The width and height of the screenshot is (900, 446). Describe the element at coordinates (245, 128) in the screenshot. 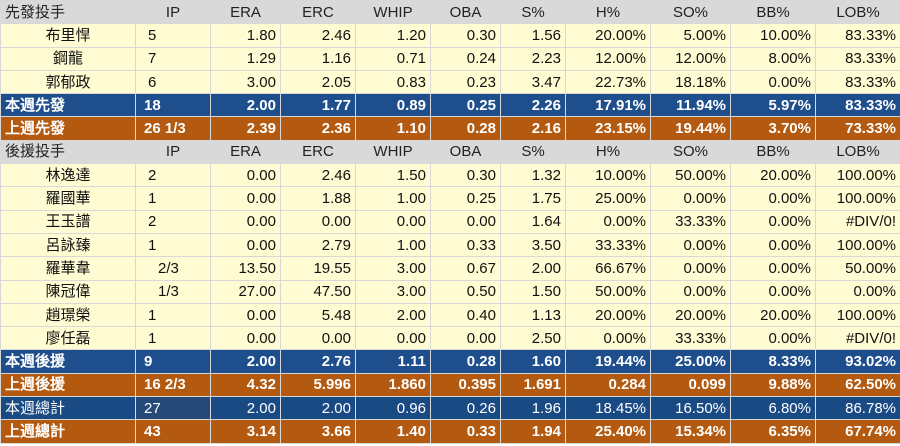

I see `stat-era: 2.39` at that location.